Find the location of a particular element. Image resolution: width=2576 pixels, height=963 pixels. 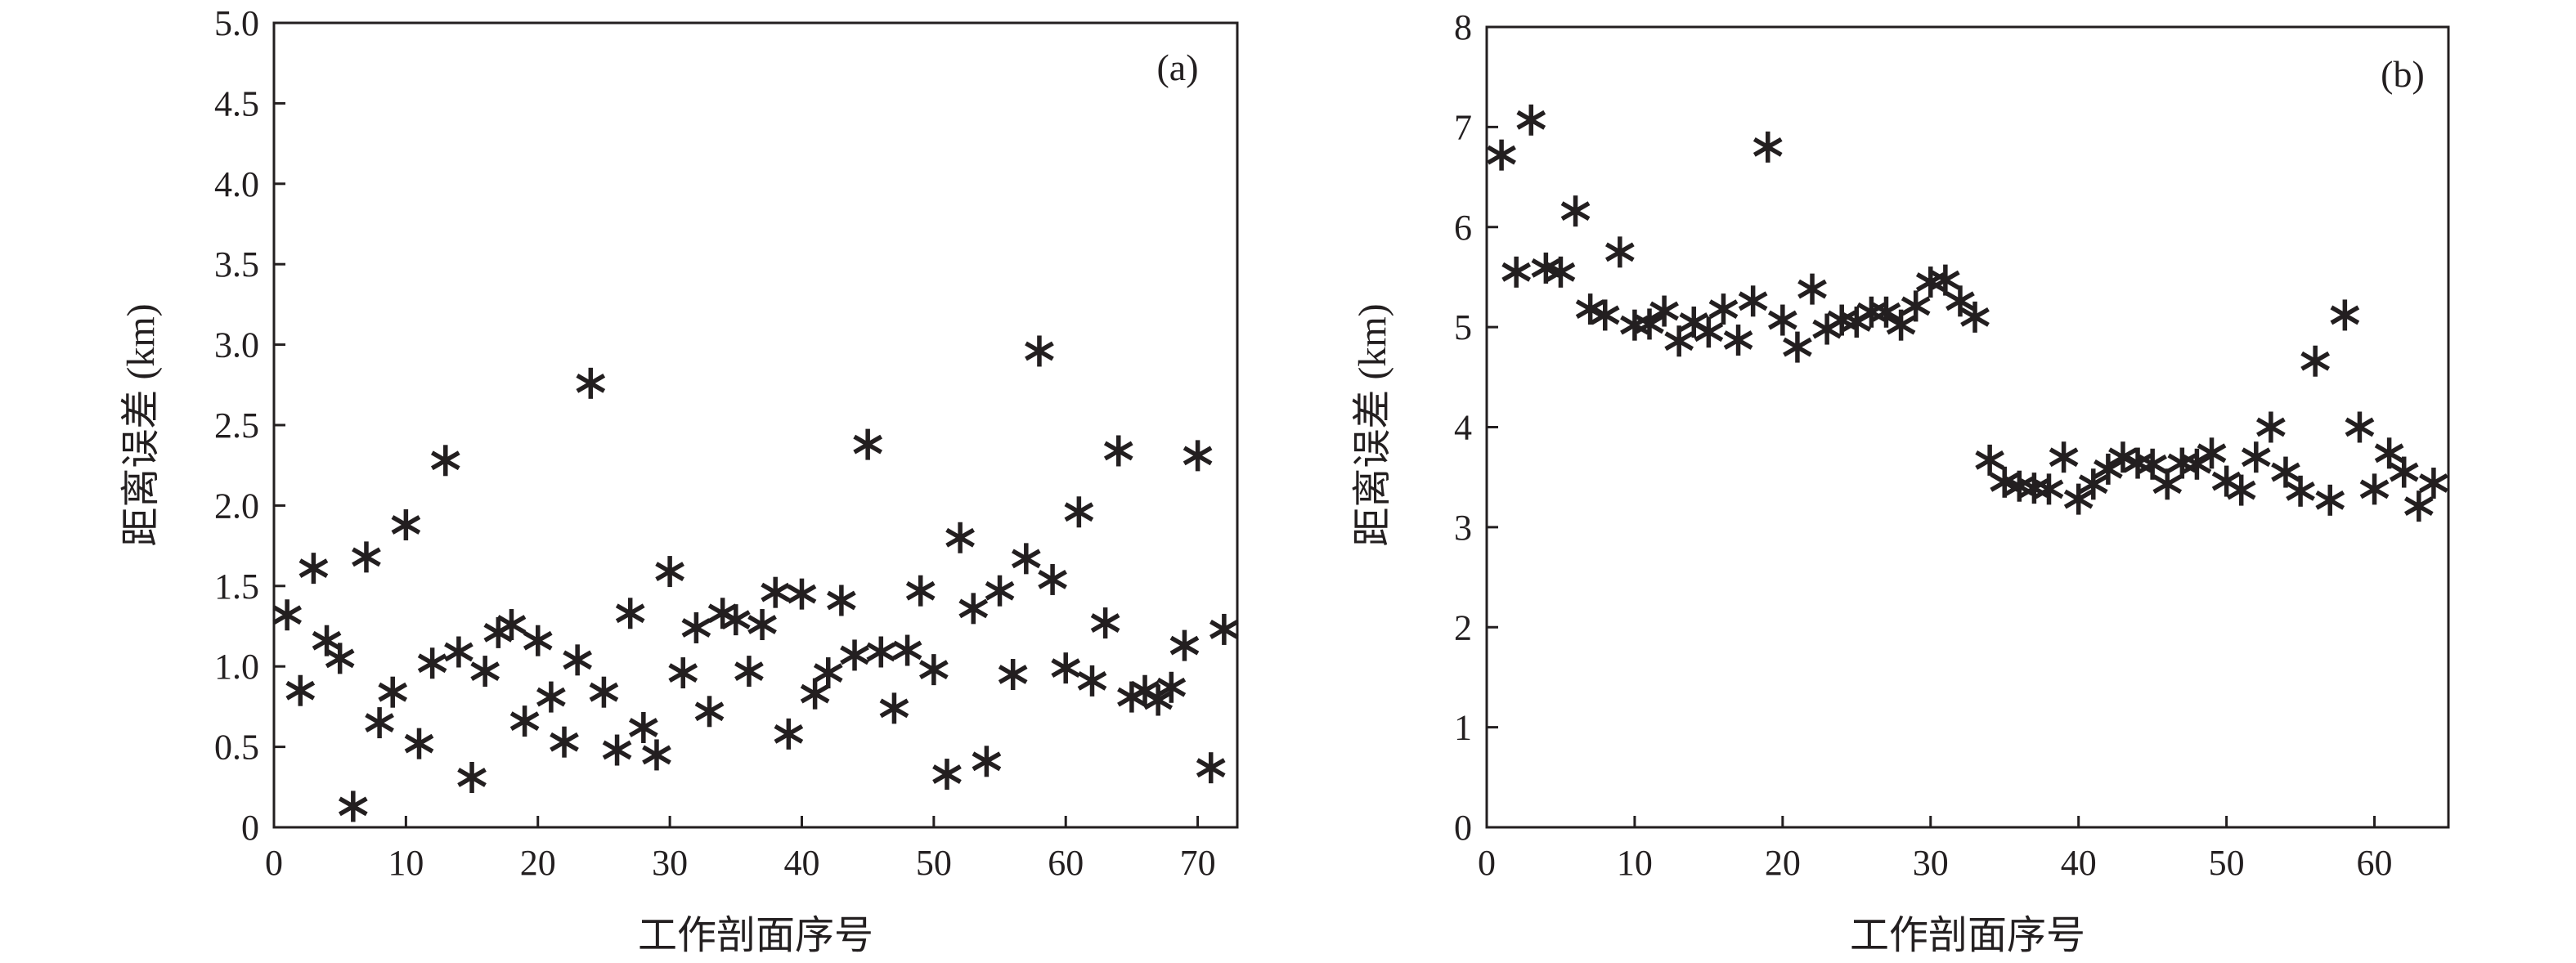

y-tick-label: 3.0 is located at coordinates (236, 345).